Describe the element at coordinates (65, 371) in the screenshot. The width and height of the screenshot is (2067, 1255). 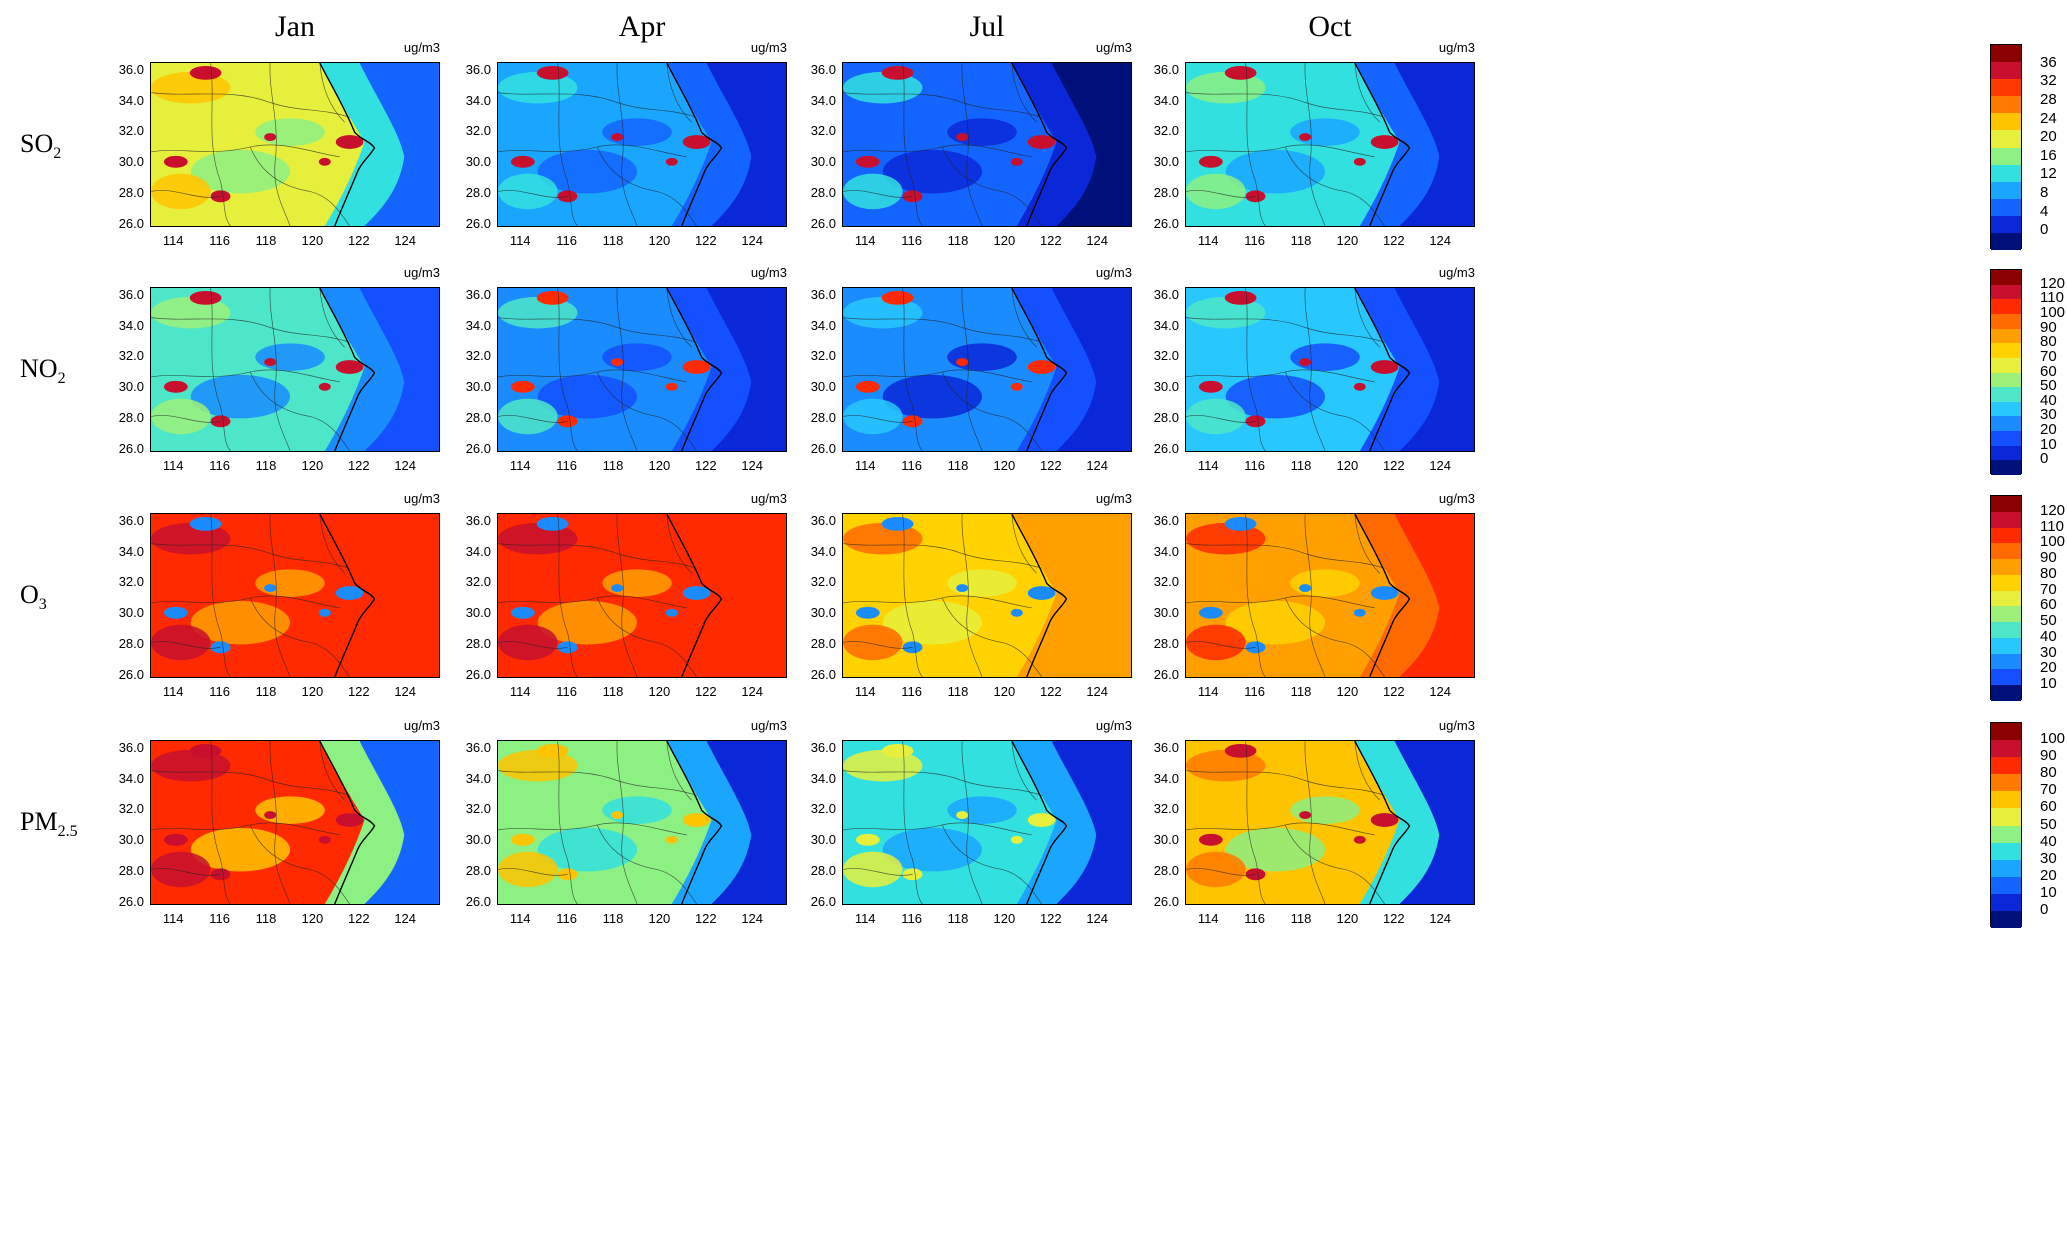
I see `row-label-no2: NO2` at that location.